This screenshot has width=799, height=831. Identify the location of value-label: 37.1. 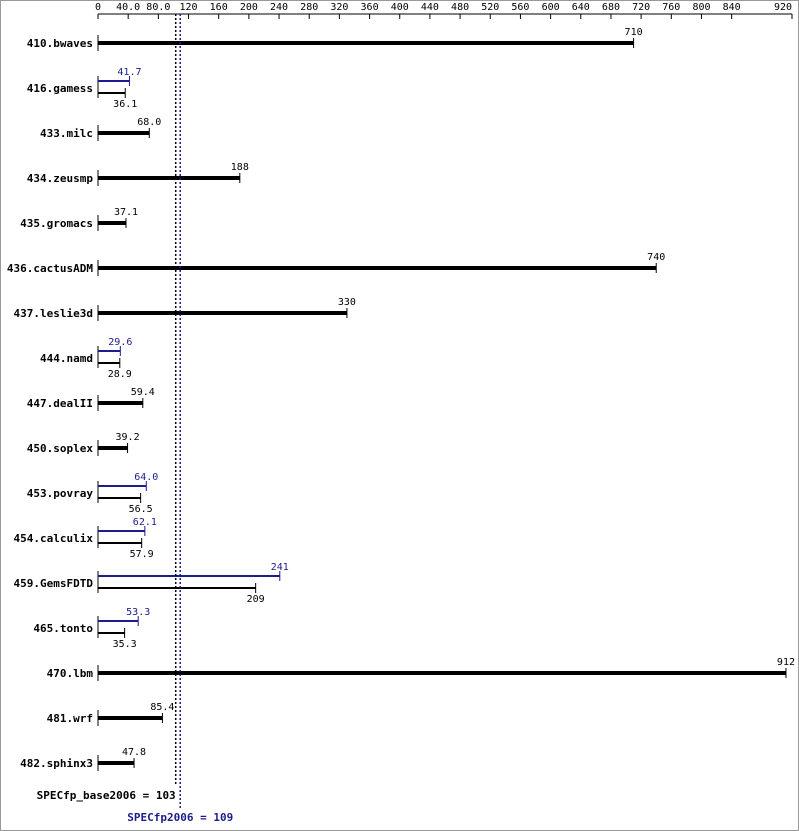
(126, 212).